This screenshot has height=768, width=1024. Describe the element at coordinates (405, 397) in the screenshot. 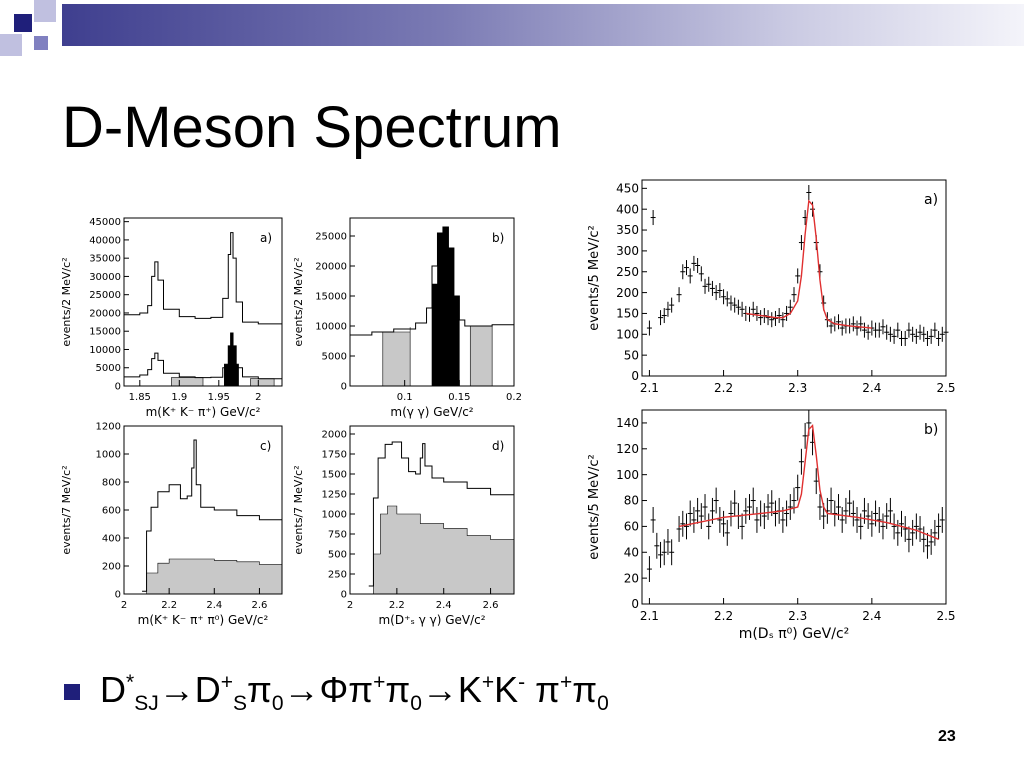

I see `x-tick-label: 0.1` at that location.